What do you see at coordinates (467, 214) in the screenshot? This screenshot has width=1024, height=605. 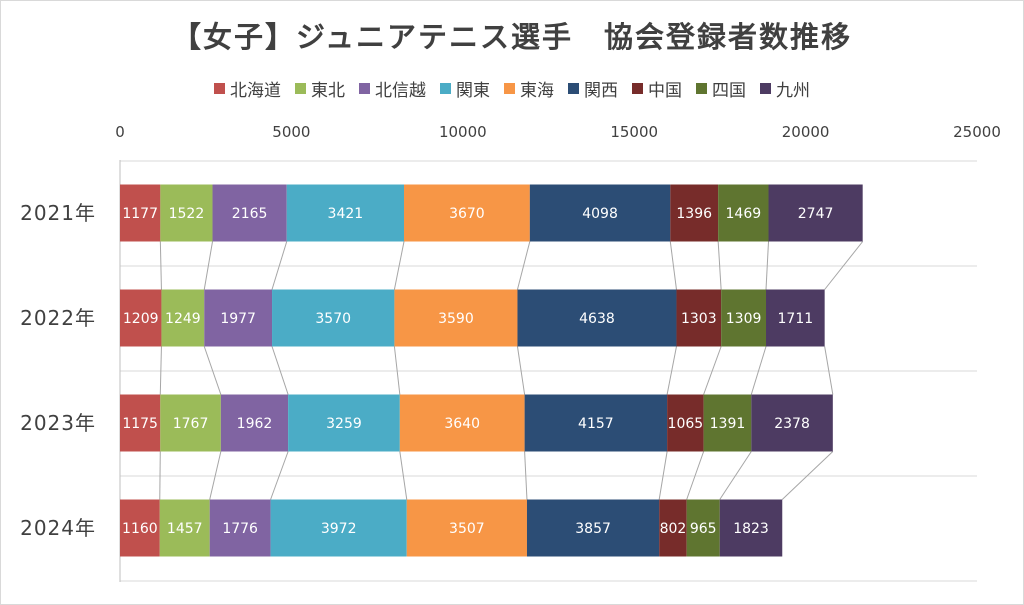 I see `data-label: 3670` at bounding box center [467, 214].